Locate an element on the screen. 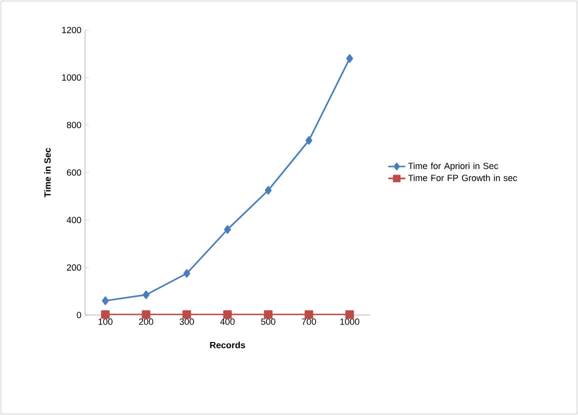 This screenshot has width=578, height=415. x-tick-label: 500 is located at coordinates (268, 321).